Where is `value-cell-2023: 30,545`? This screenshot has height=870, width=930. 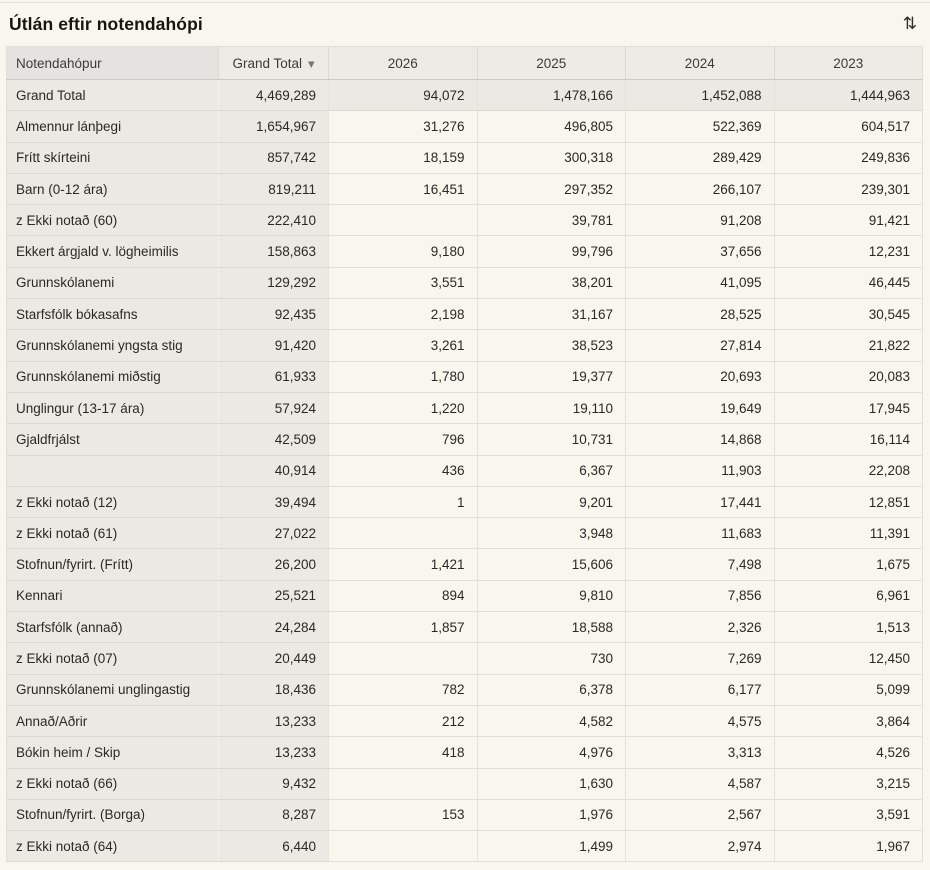
value-cell-2023: 30,545 is located at coordinates (848, 314).